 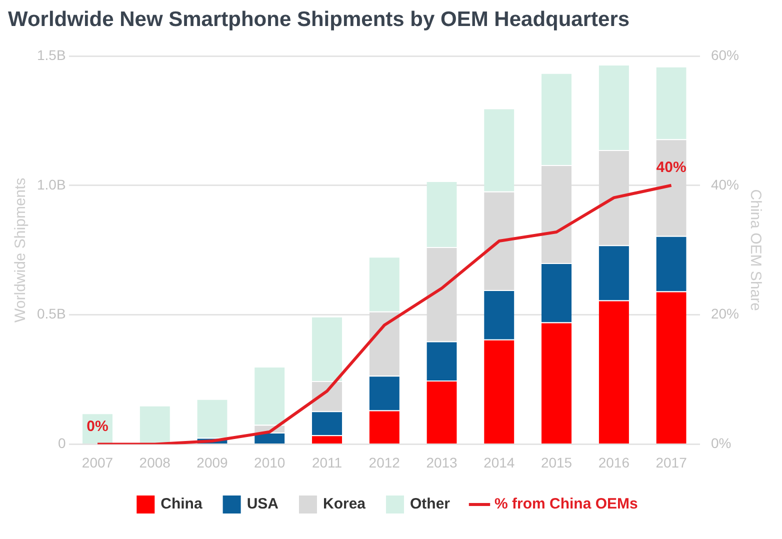 What do you see at coordinates (671, 167) in the screenshot?
I see `data-label: 40%` at bounding box center [671, 167].